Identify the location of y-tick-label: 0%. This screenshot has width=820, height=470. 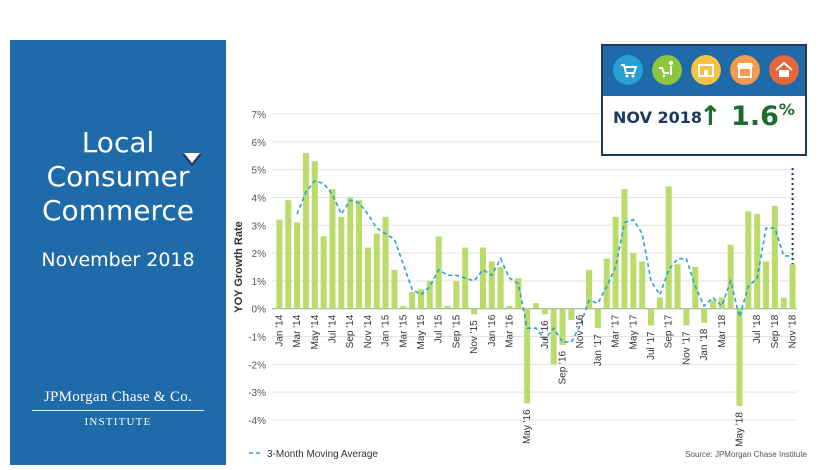
(259, 310).